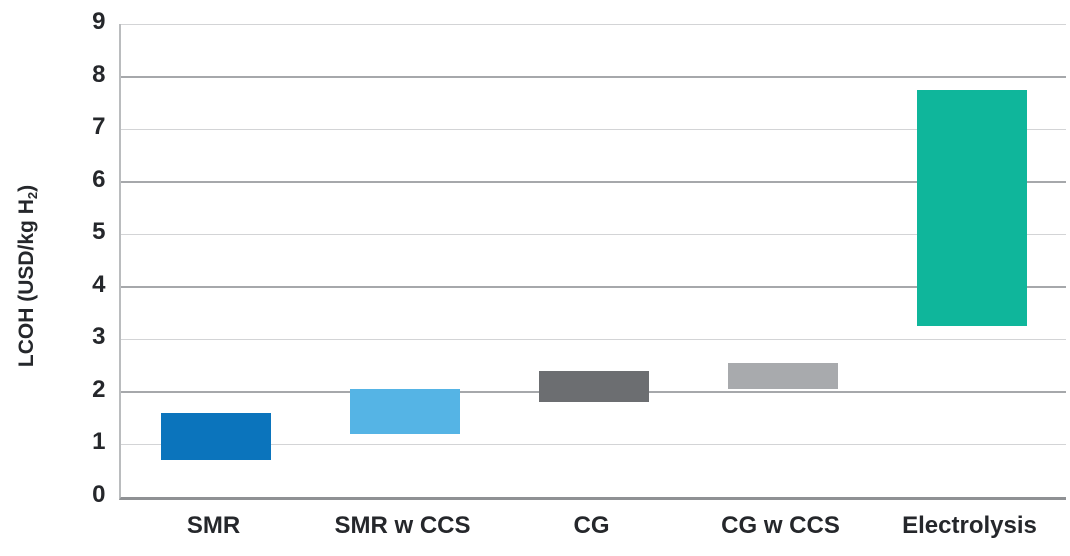  I want to click on y-tick-label-4: 4, so click(99, 284).